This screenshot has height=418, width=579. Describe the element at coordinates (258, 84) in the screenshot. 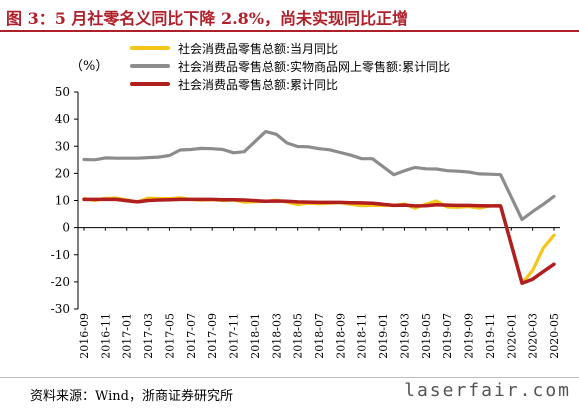

I see `legend-label-cumulative: 社会消费品零售总额:累计同比` at that location.